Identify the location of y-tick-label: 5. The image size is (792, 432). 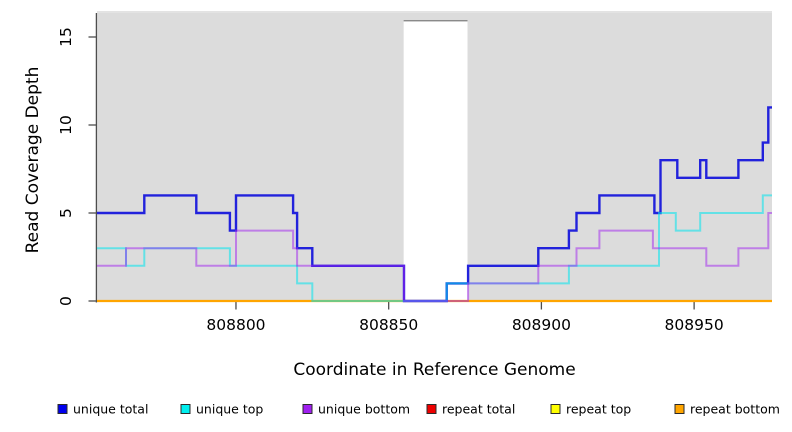
(66, 213).